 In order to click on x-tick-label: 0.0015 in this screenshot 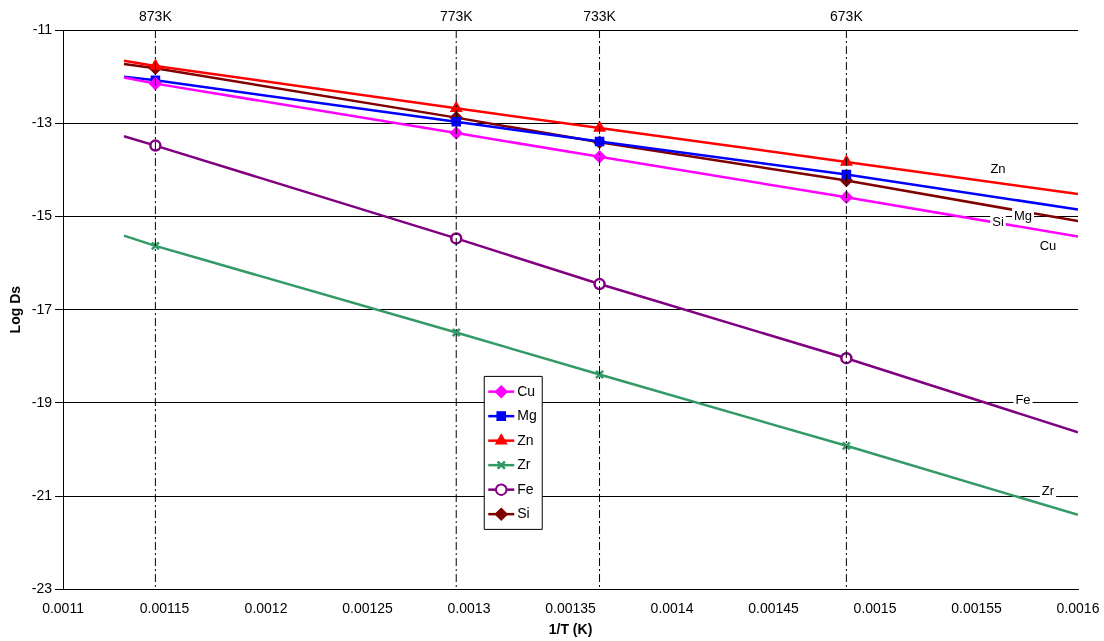, I will do `click(875, 607)`.